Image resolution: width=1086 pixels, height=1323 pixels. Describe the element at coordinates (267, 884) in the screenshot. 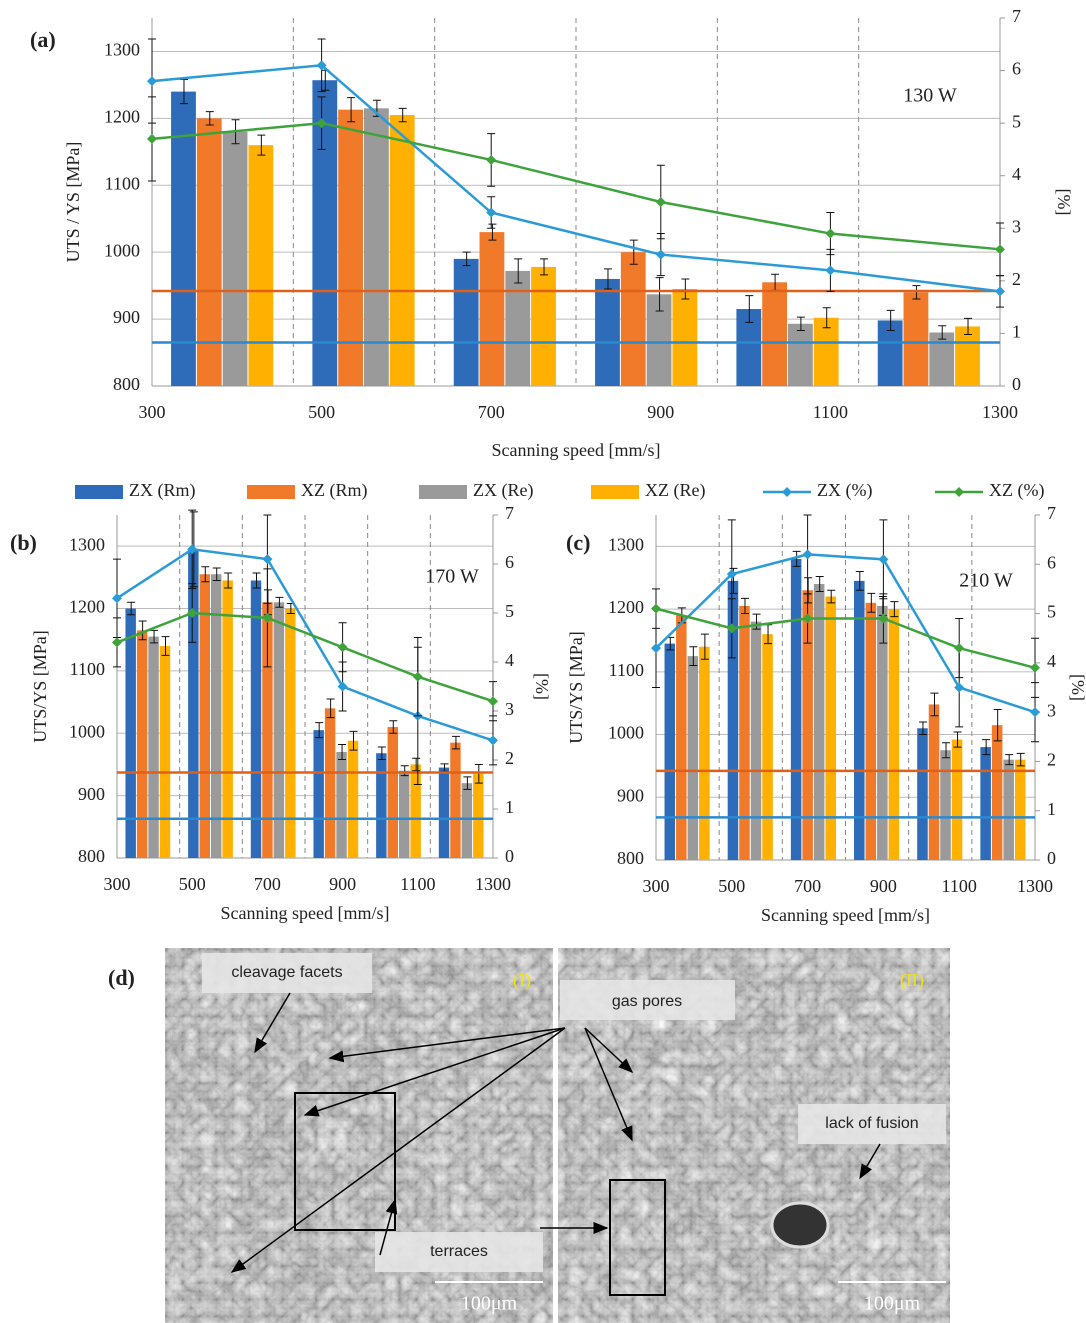

I see `x-tick-label: 700` at that location.